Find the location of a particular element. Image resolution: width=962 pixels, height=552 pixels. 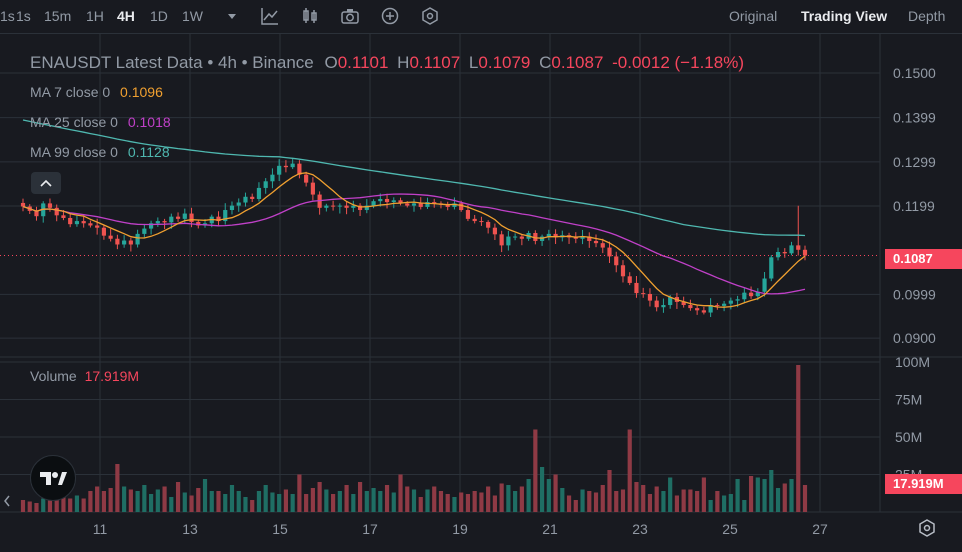

timeframe-1s-label: 1s is located at coordinates (23, 16).